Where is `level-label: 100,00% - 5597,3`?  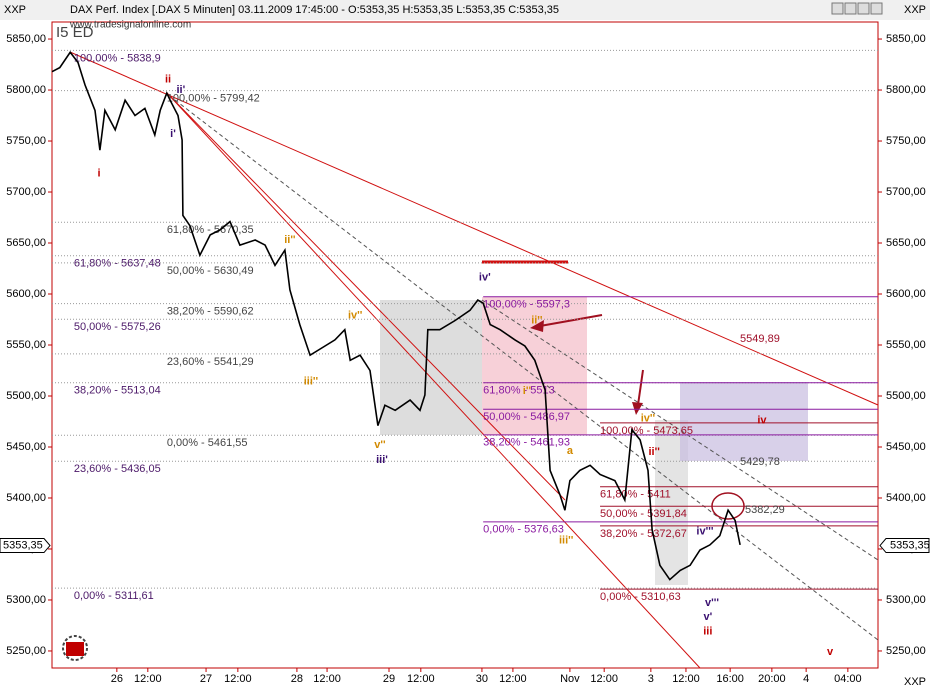
level-label: 100,00% - 5597,3 is located at coordinates (526, 305).